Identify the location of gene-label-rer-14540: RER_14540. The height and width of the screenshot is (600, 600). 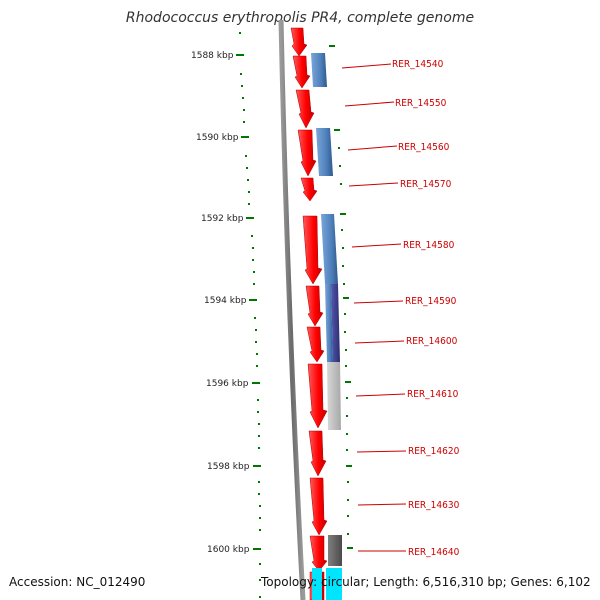
(418, 64).